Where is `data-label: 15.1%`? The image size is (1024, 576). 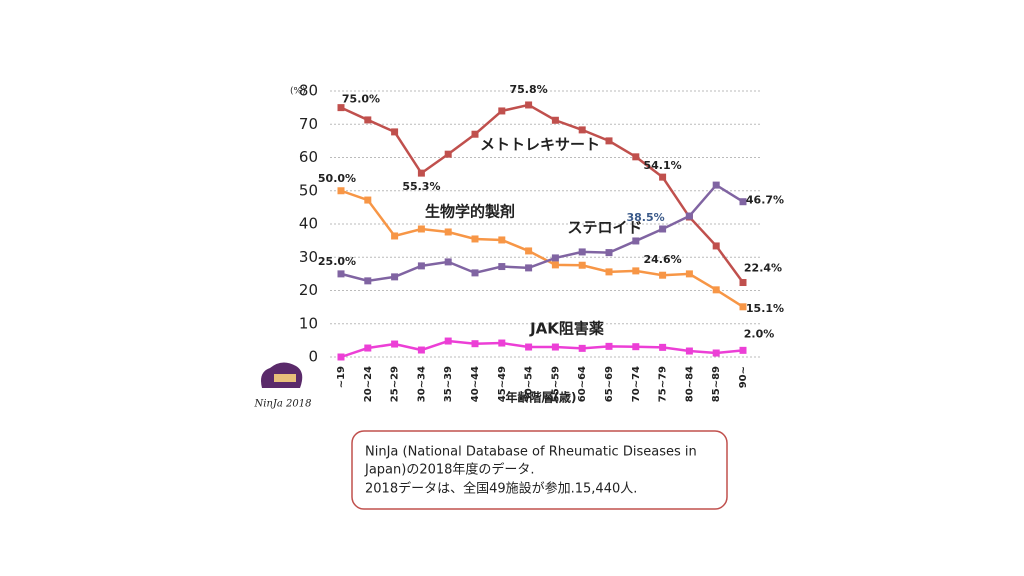 data-label: 15.1% is located at coordinates (765, 308).